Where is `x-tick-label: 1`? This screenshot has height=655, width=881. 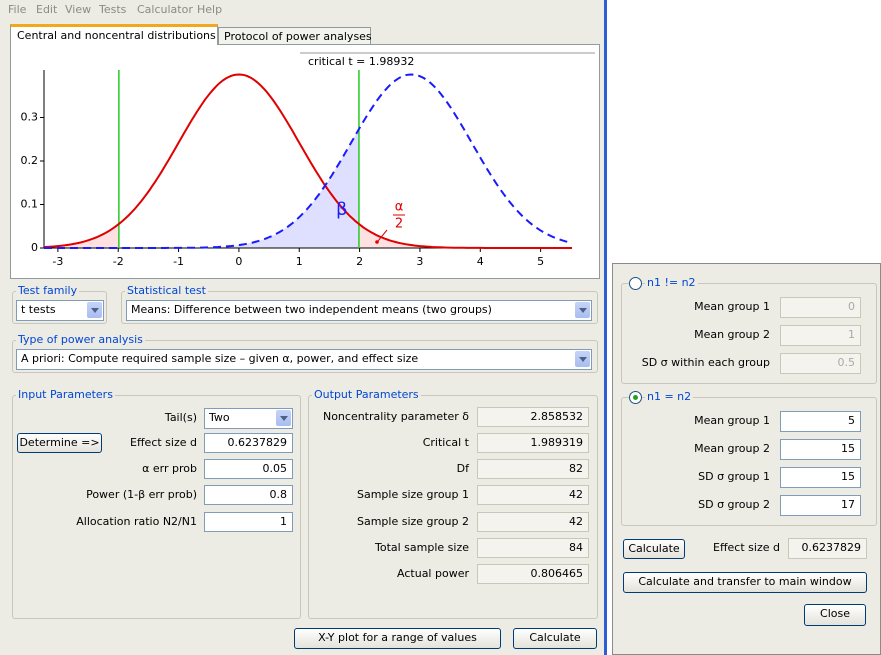
x-tick-label: 1 is located at coordinates (299, 261).